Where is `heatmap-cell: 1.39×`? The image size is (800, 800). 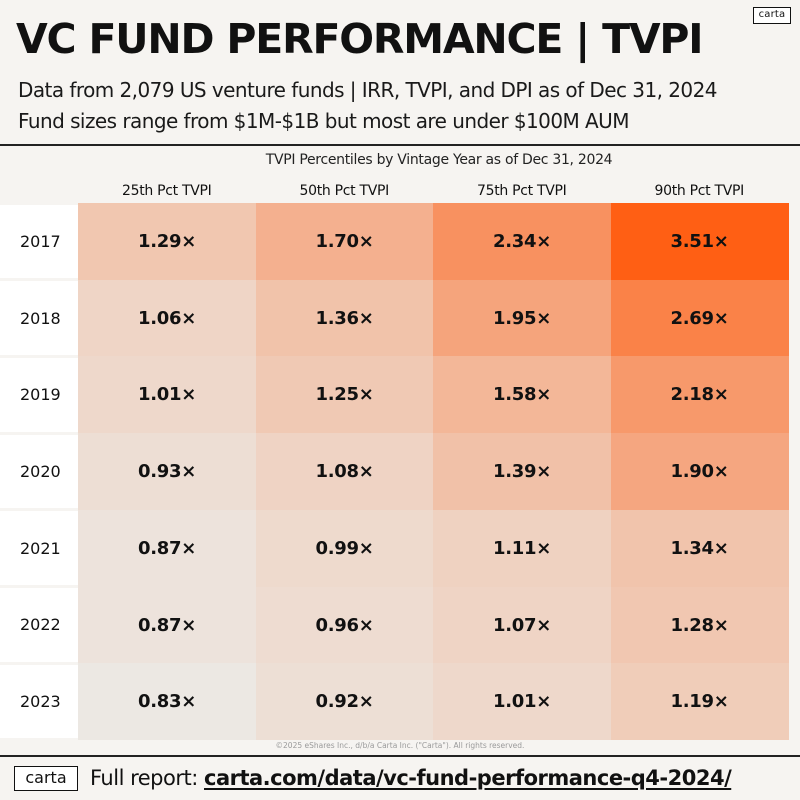 heatmap-cell: 1.39× is located at coordinates (522, 472).